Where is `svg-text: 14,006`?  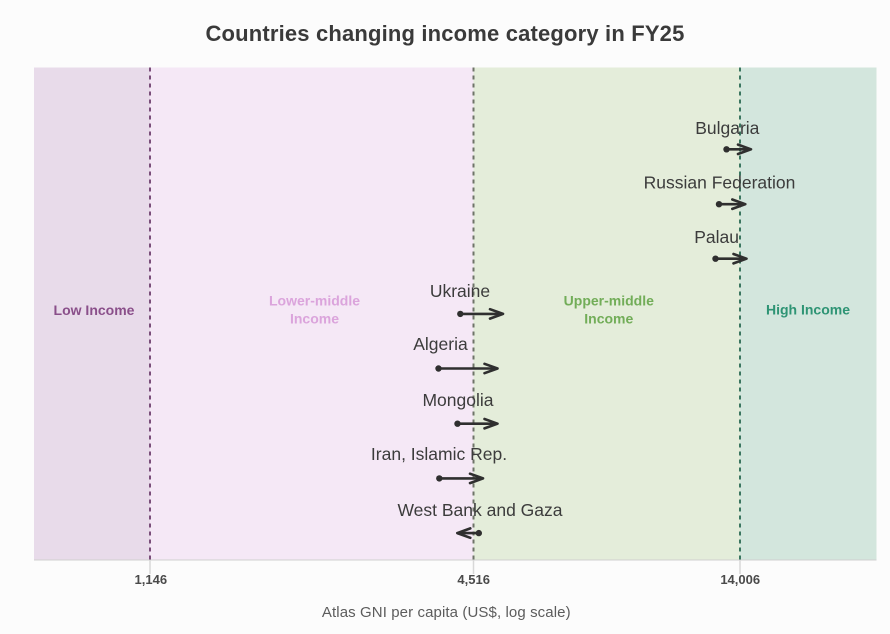 svg-text: 14,006 is located at coordinates (740, 579).